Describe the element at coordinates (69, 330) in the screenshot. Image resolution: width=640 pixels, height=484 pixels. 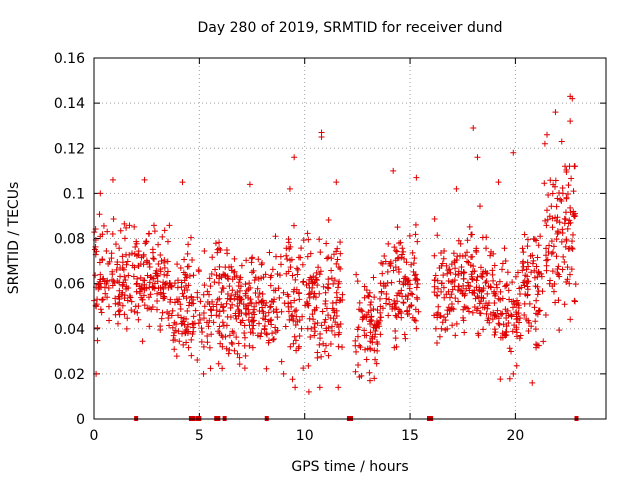
I see `y-tick-label: 0.04` at that location.